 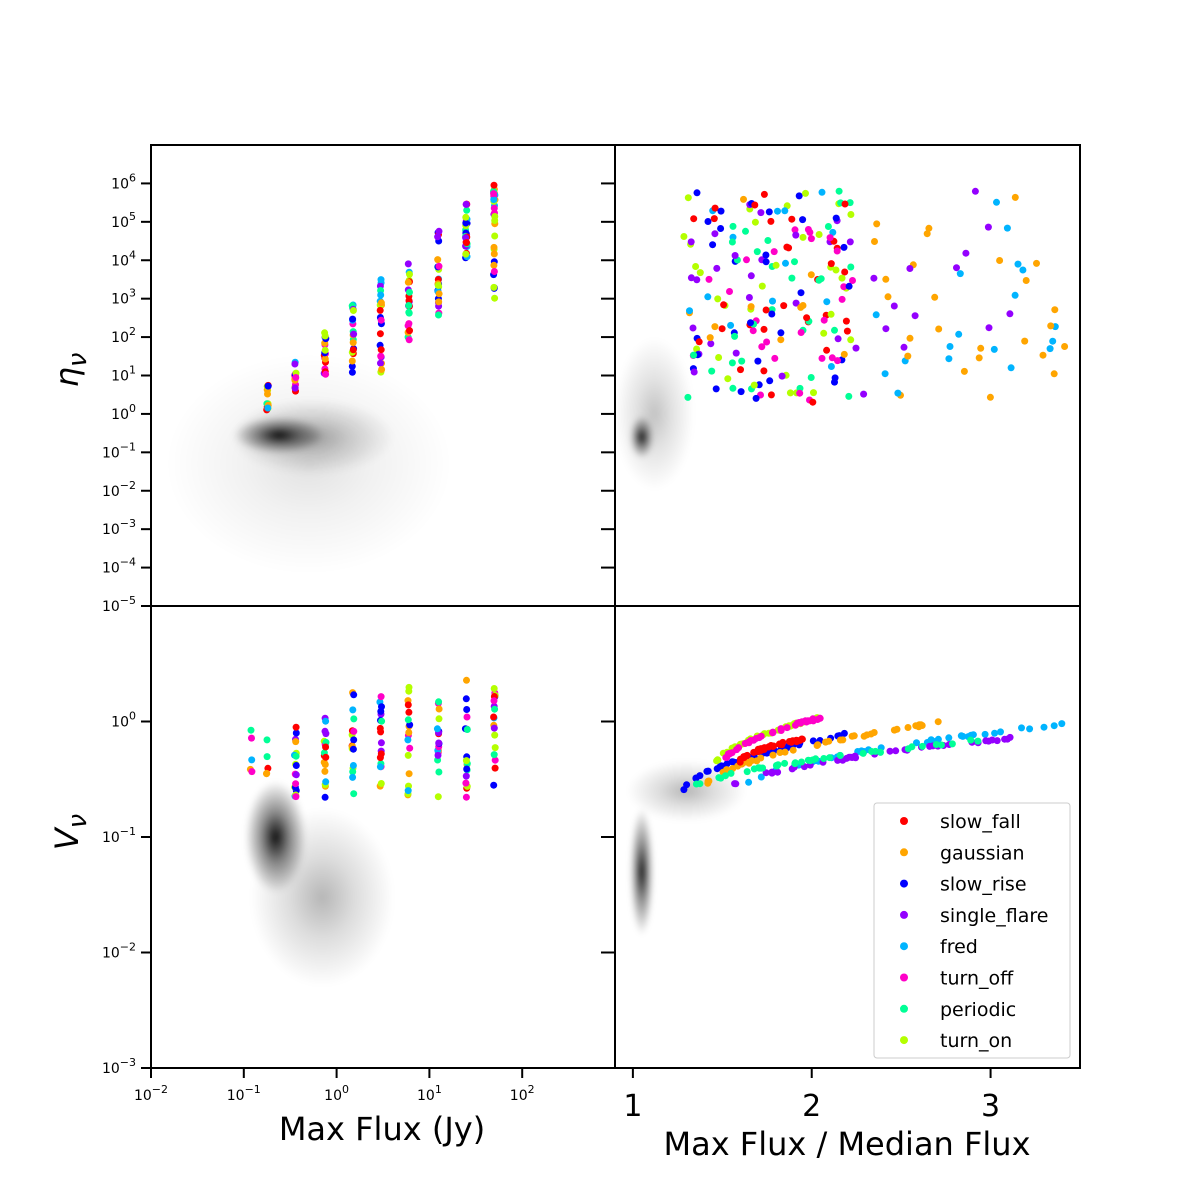 What do you see at coordinates (67, 377) in the screenshot?
I see `ylabel-top-main: η` at bounding box center [67, 377].